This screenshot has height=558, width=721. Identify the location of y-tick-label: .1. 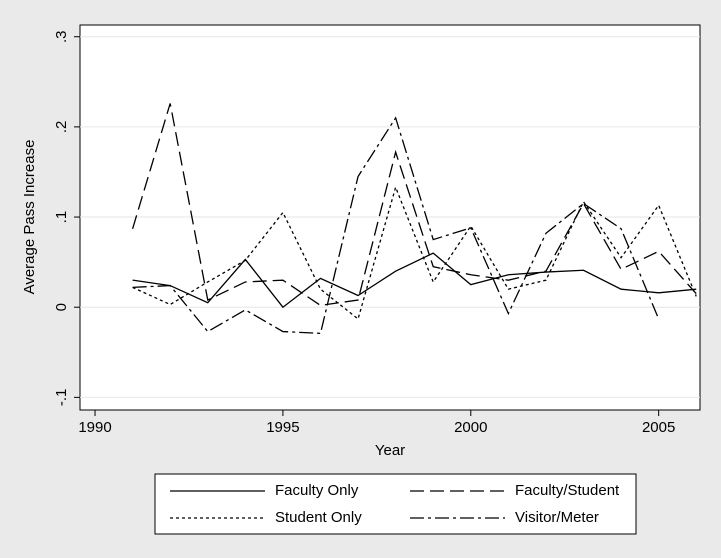
(61, 217).